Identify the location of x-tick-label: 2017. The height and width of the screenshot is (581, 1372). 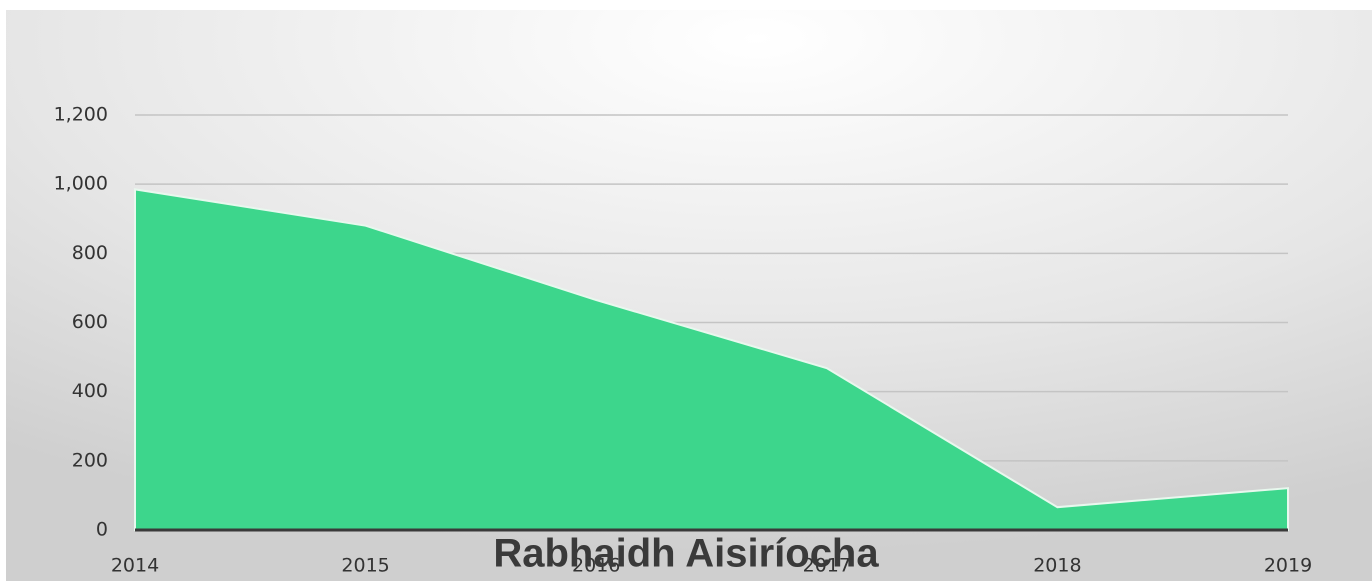
(827, 566).